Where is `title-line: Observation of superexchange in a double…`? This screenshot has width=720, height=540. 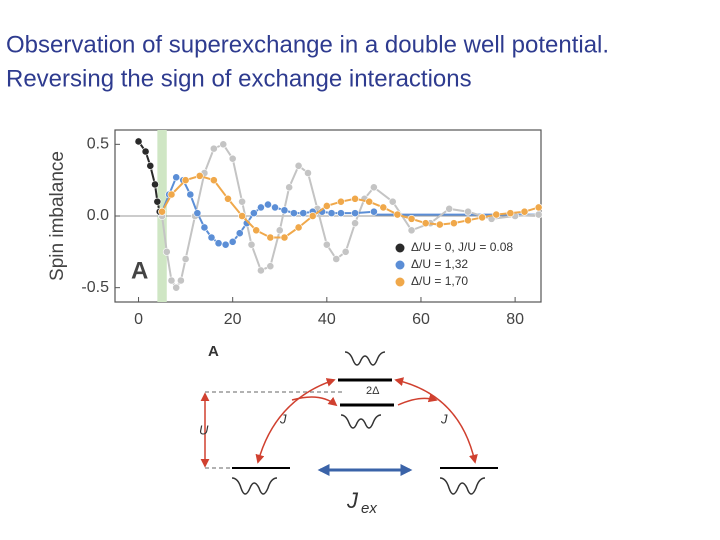
title-line: Observation of superexchange in a double… is located at coordinates (307, 44).